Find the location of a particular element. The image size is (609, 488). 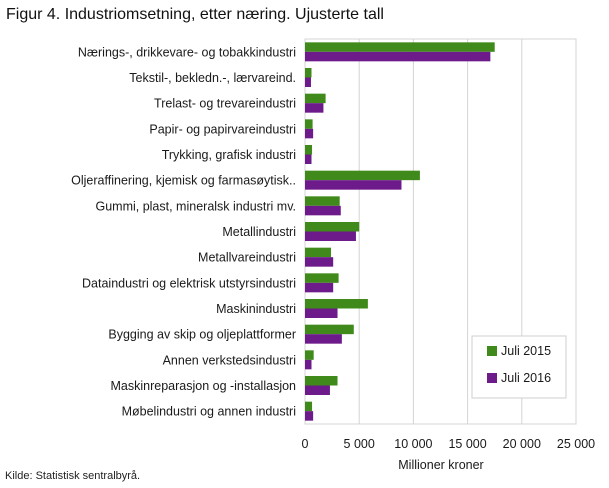

category-label: Annen verkstedsindustri is located at coordinates (229, 360).